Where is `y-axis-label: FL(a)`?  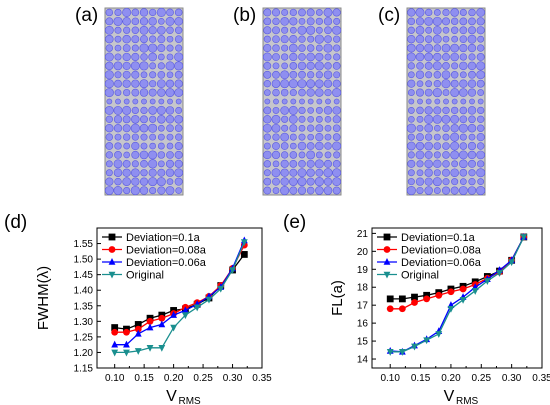 y-axis-label: FL(a) is located at coordinates (337, 298).